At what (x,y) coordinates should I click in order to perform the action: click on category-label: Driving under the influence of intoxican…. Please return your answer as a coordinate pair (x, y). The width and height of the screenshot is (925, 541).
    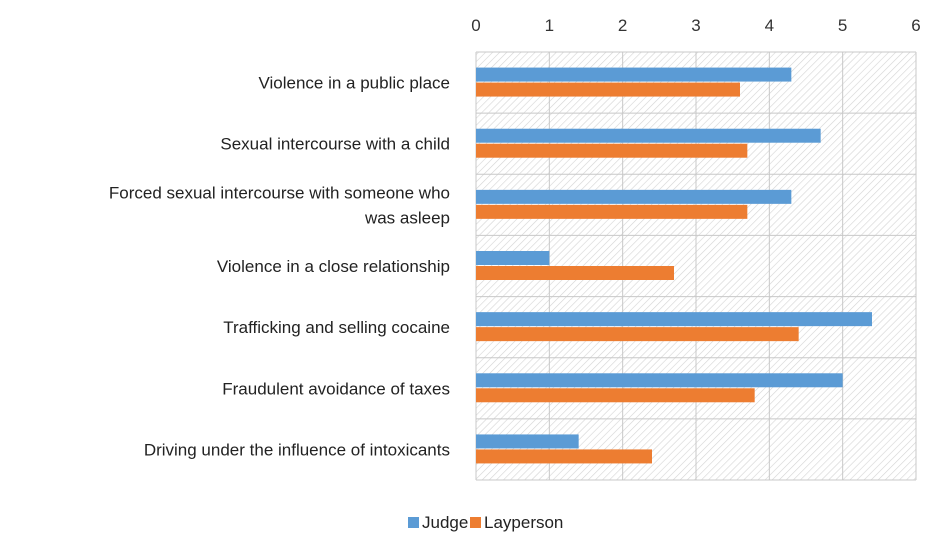
    Looking at the image, I should click on (297, 449).